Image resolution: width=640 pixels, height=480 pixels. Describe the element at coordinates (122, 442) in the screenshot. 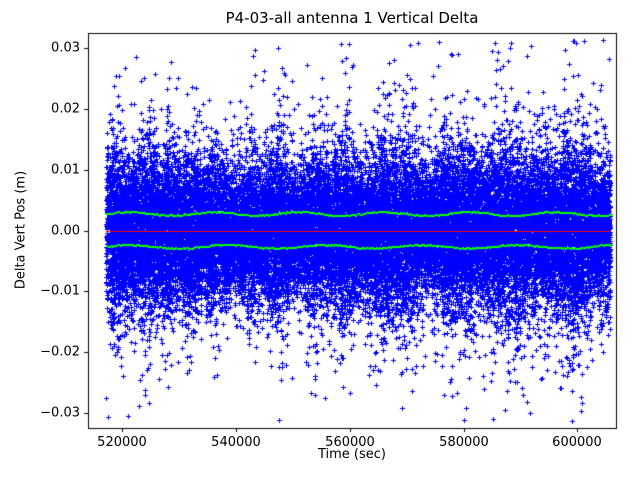

I see `x-tick-label: 520000` at that location.